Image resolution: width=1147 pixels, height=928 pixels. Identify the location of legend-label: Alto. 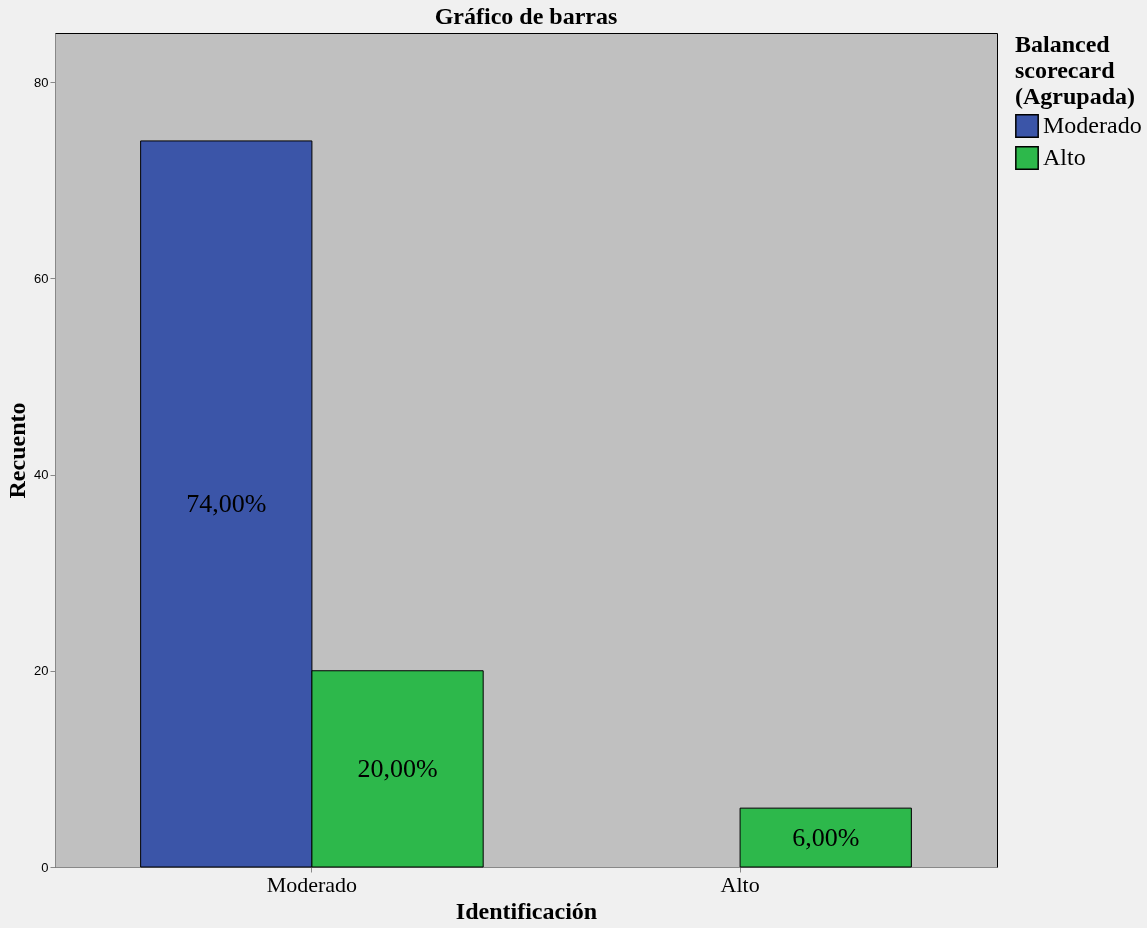
(1064, 157).